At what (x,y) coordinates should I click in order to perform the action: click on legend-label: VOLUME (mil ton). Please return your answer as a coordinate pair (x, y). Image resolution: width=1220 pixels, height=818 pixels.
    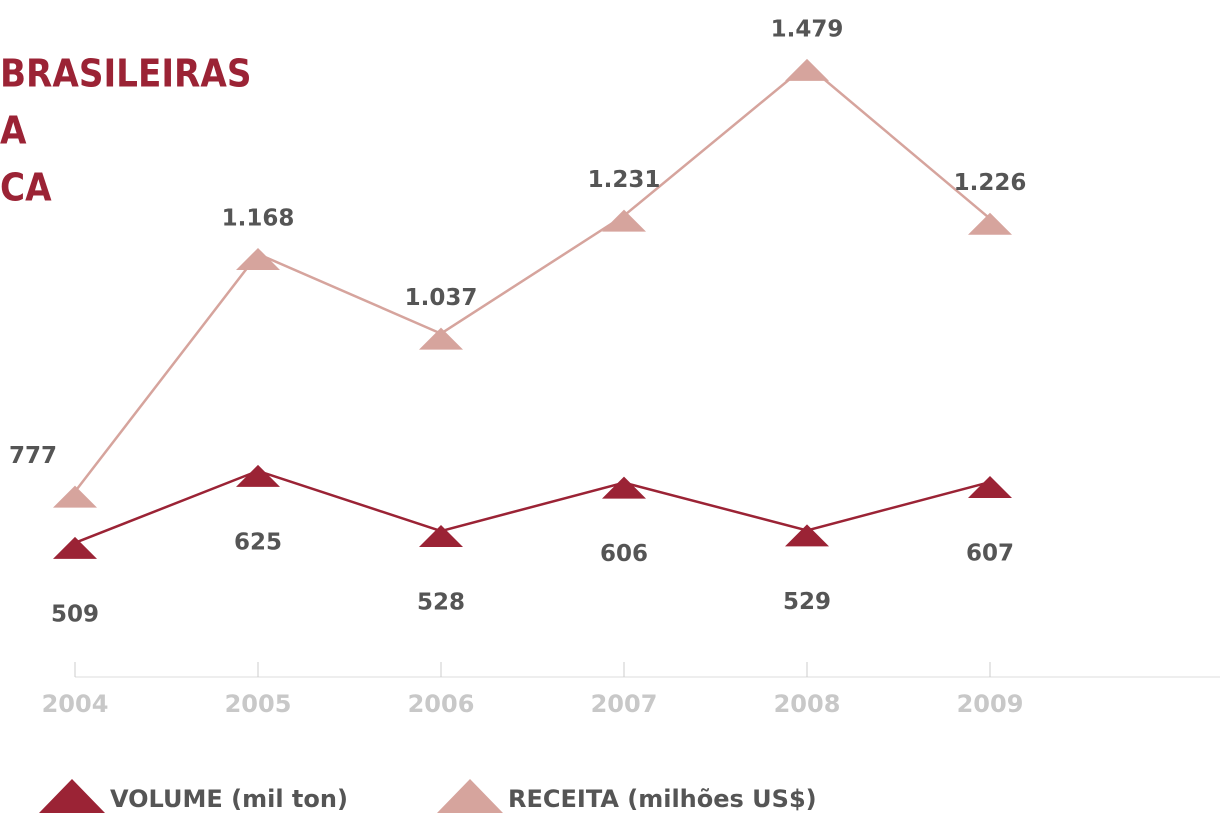
    Looking at the image, I should click on (229, 799).